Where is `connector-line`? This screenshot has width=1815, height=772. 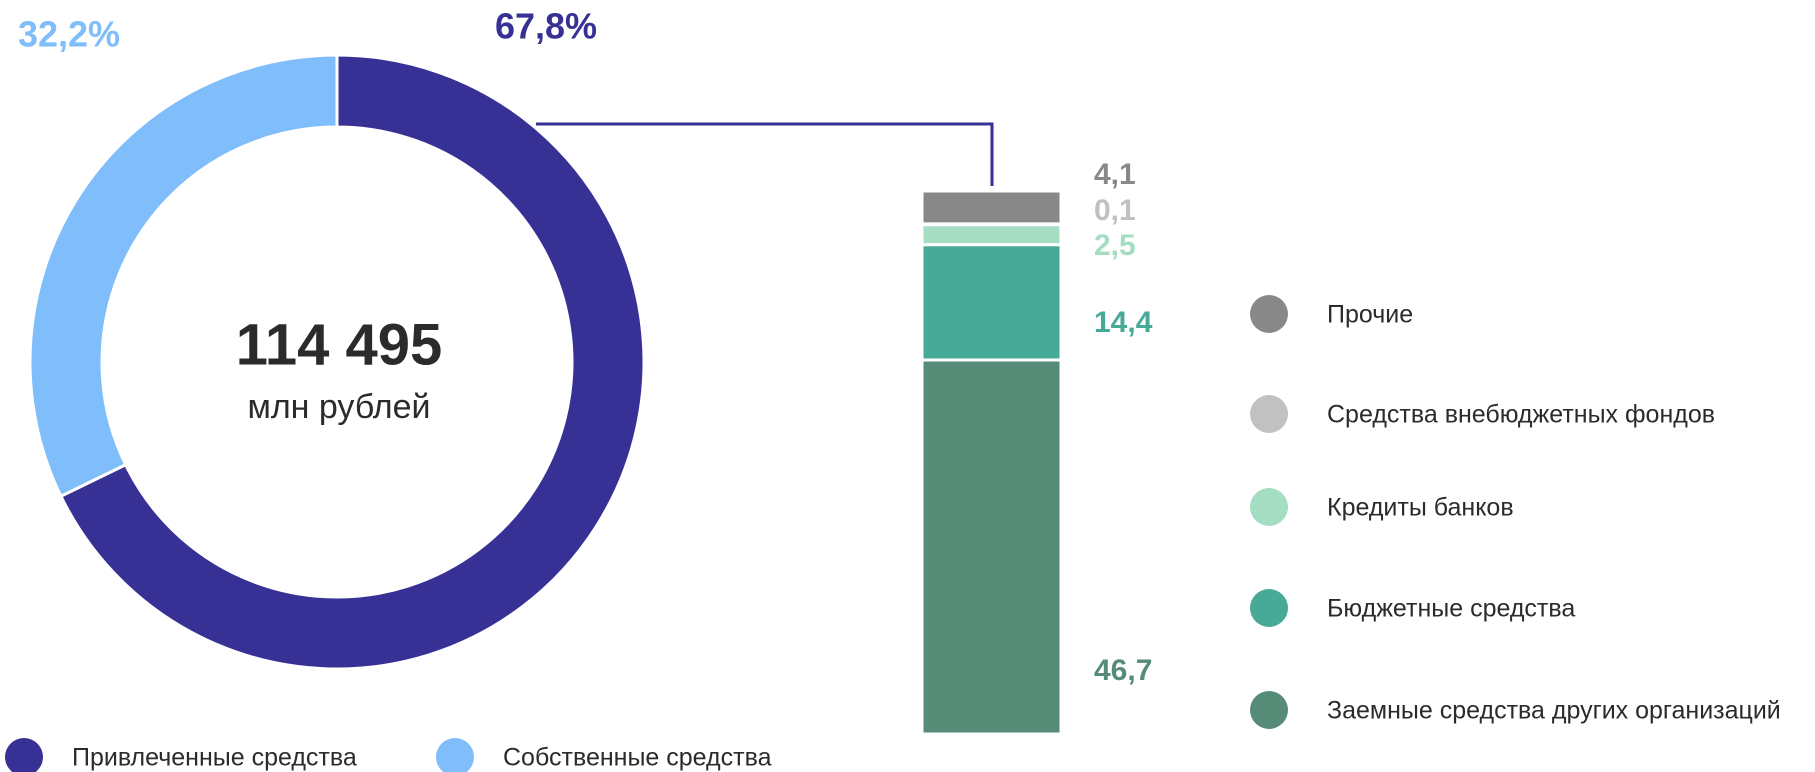 connector-line is located at coordinates (765, 154).